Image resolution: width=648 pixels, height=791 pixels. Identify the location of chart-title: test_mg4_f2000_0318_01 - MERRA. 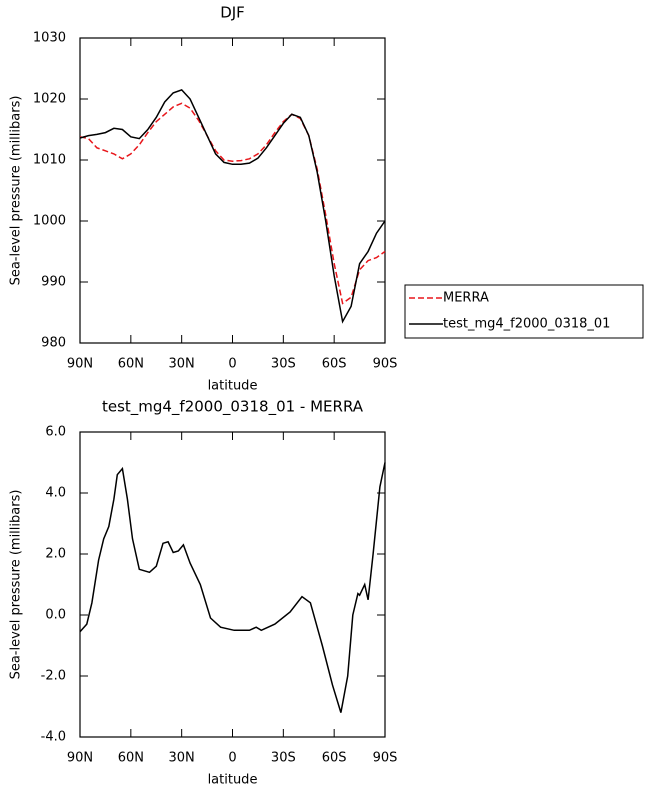
(233, 407).